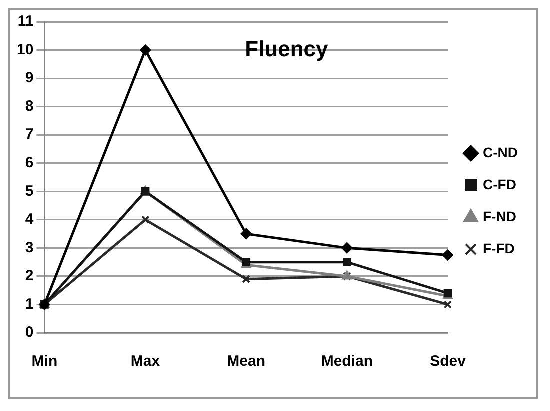 This screenshot has width=550, height=411. Describe the element at coordinates (29, 191) in the screenshot. I see `y-tick-label: 5` at that location.